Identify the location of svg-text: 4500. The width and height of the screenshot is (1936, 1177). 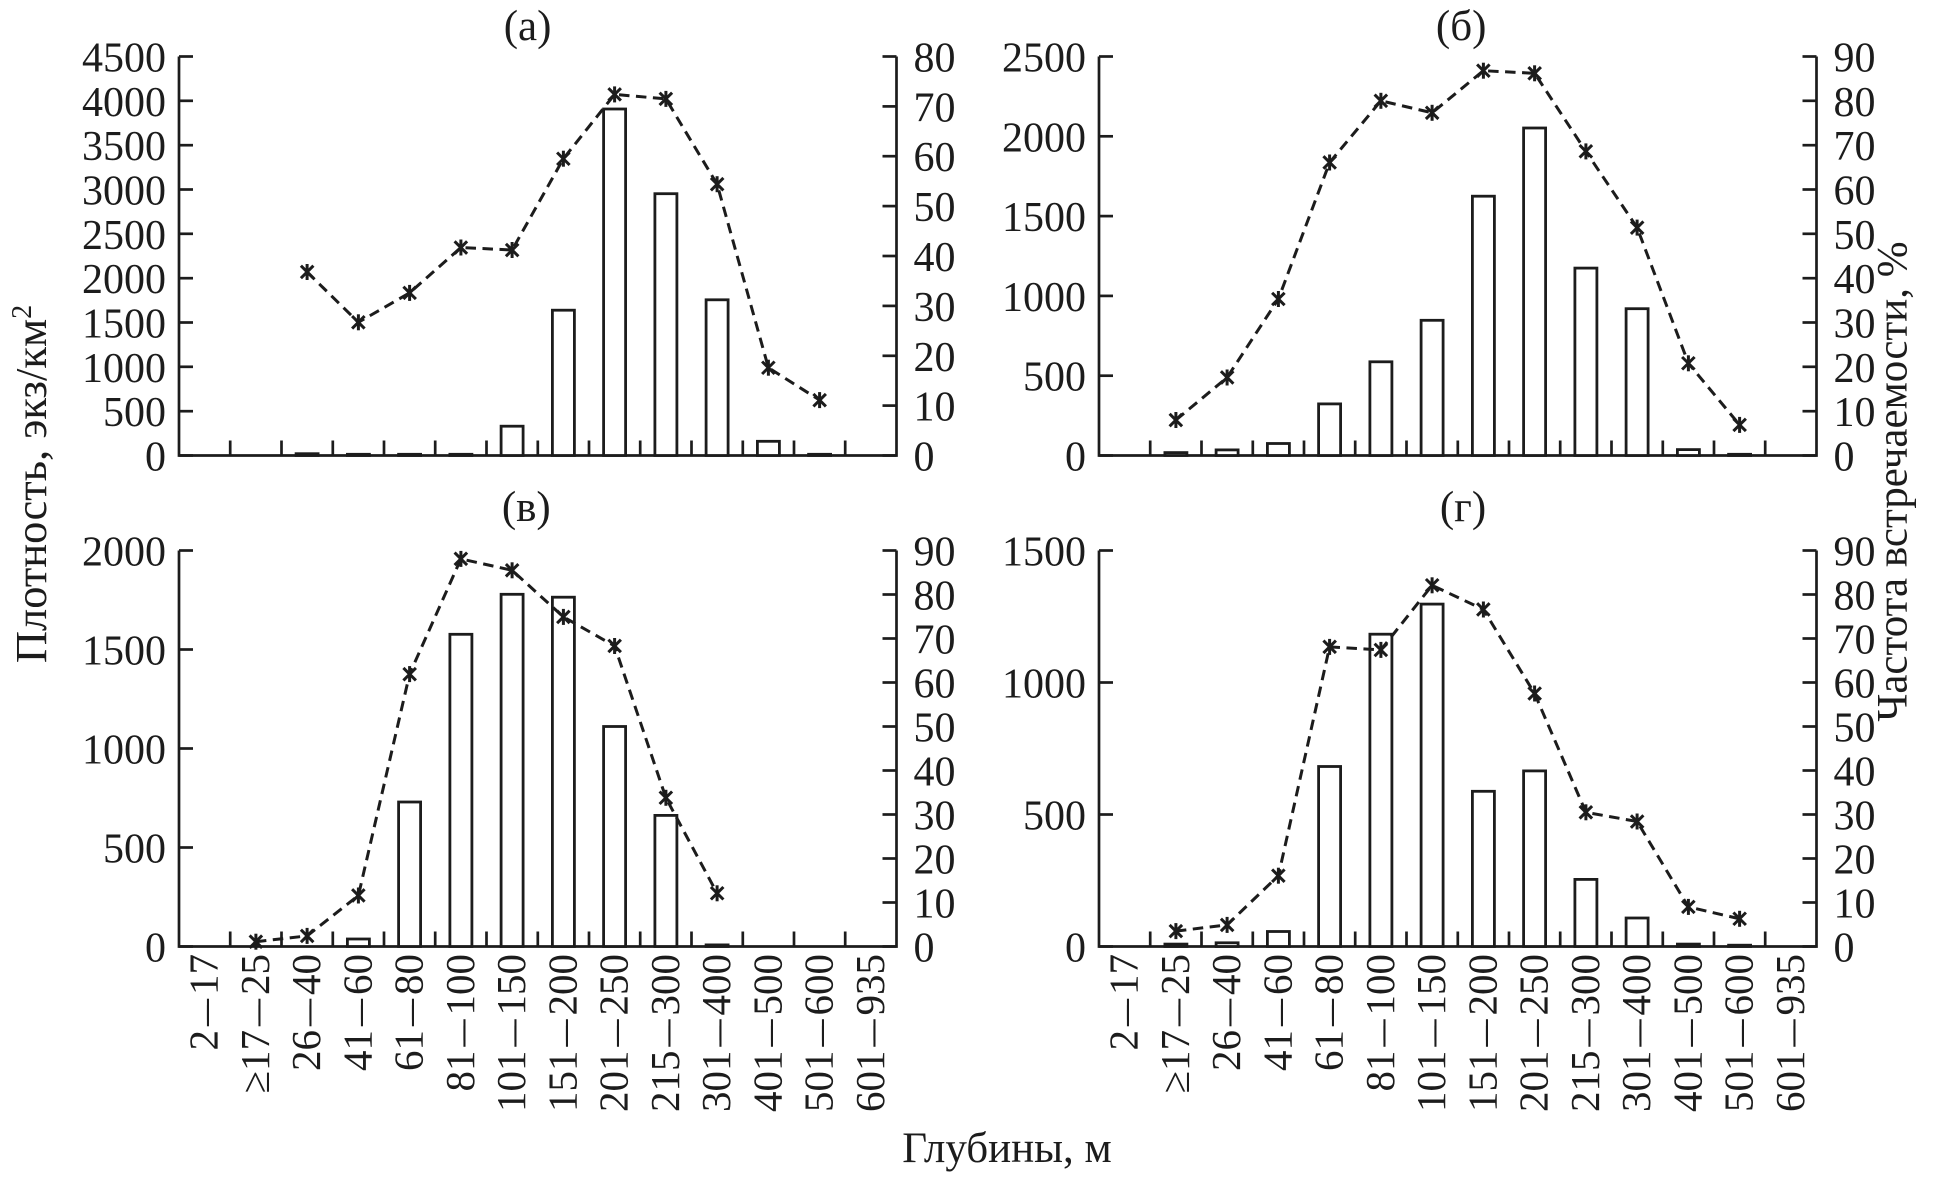
(124, 59).